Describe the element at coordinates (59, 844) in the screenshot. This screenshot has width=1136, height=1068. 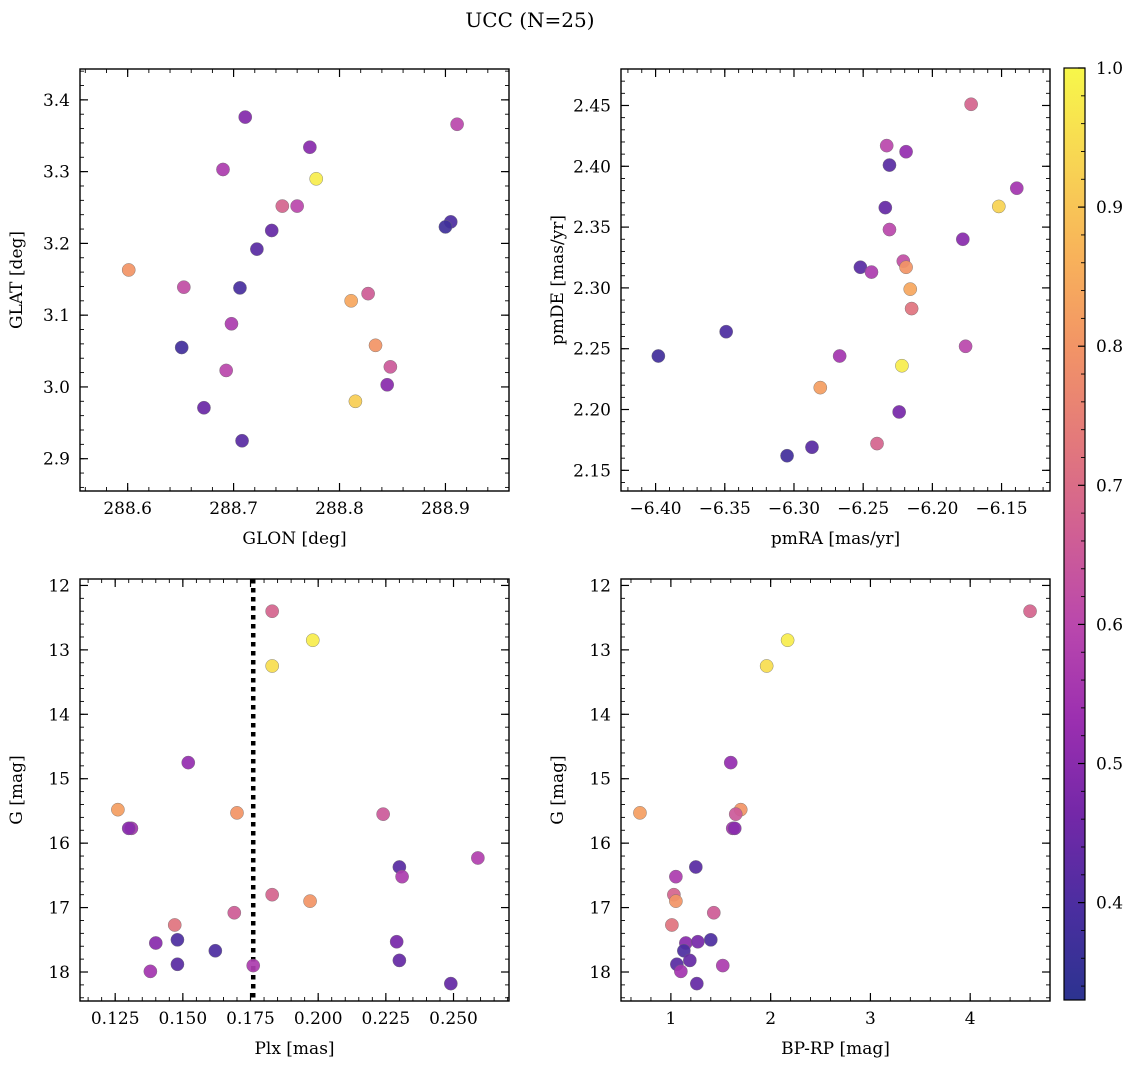
I see `y-tick-label: 16` at that location.